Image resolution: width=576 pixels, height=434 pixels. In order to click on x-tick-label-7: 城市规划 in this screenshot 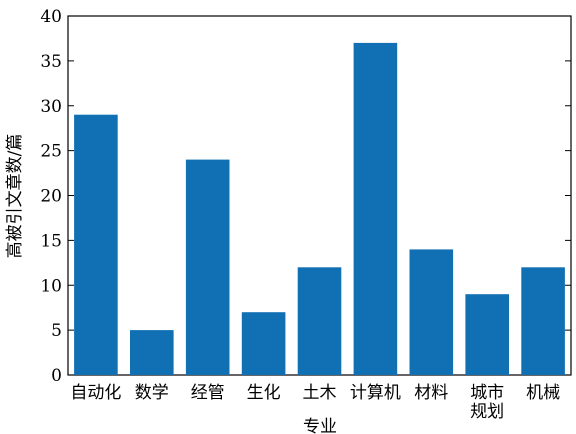, I will do `click(487, 402)`.